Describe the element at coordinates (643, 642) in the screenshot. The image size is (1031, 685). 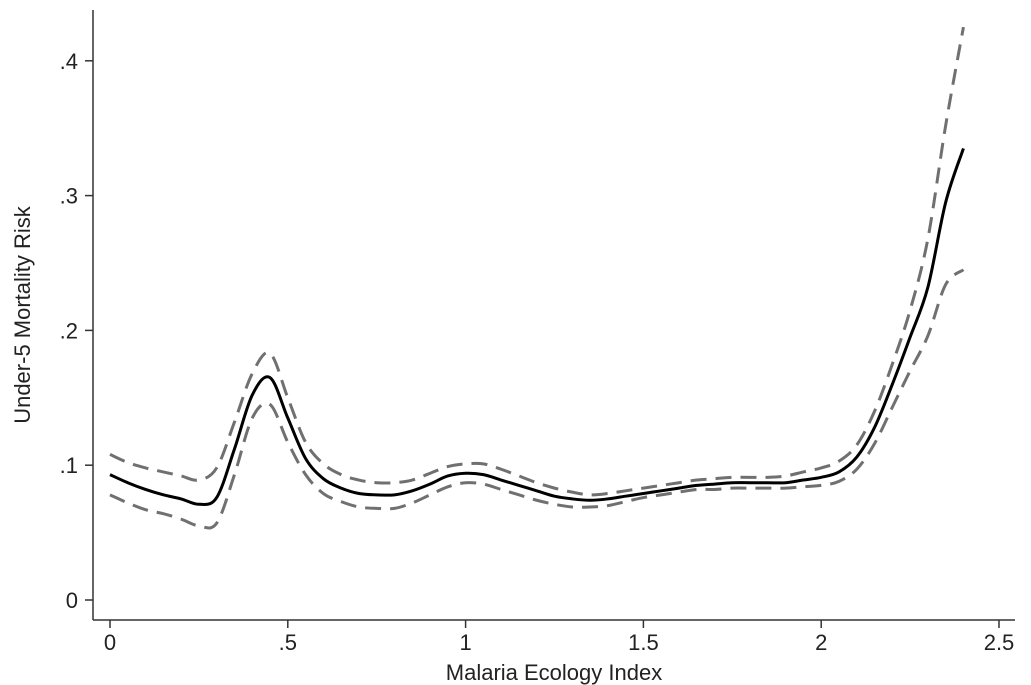
I see `x-tick-label: 1.5` at that location.